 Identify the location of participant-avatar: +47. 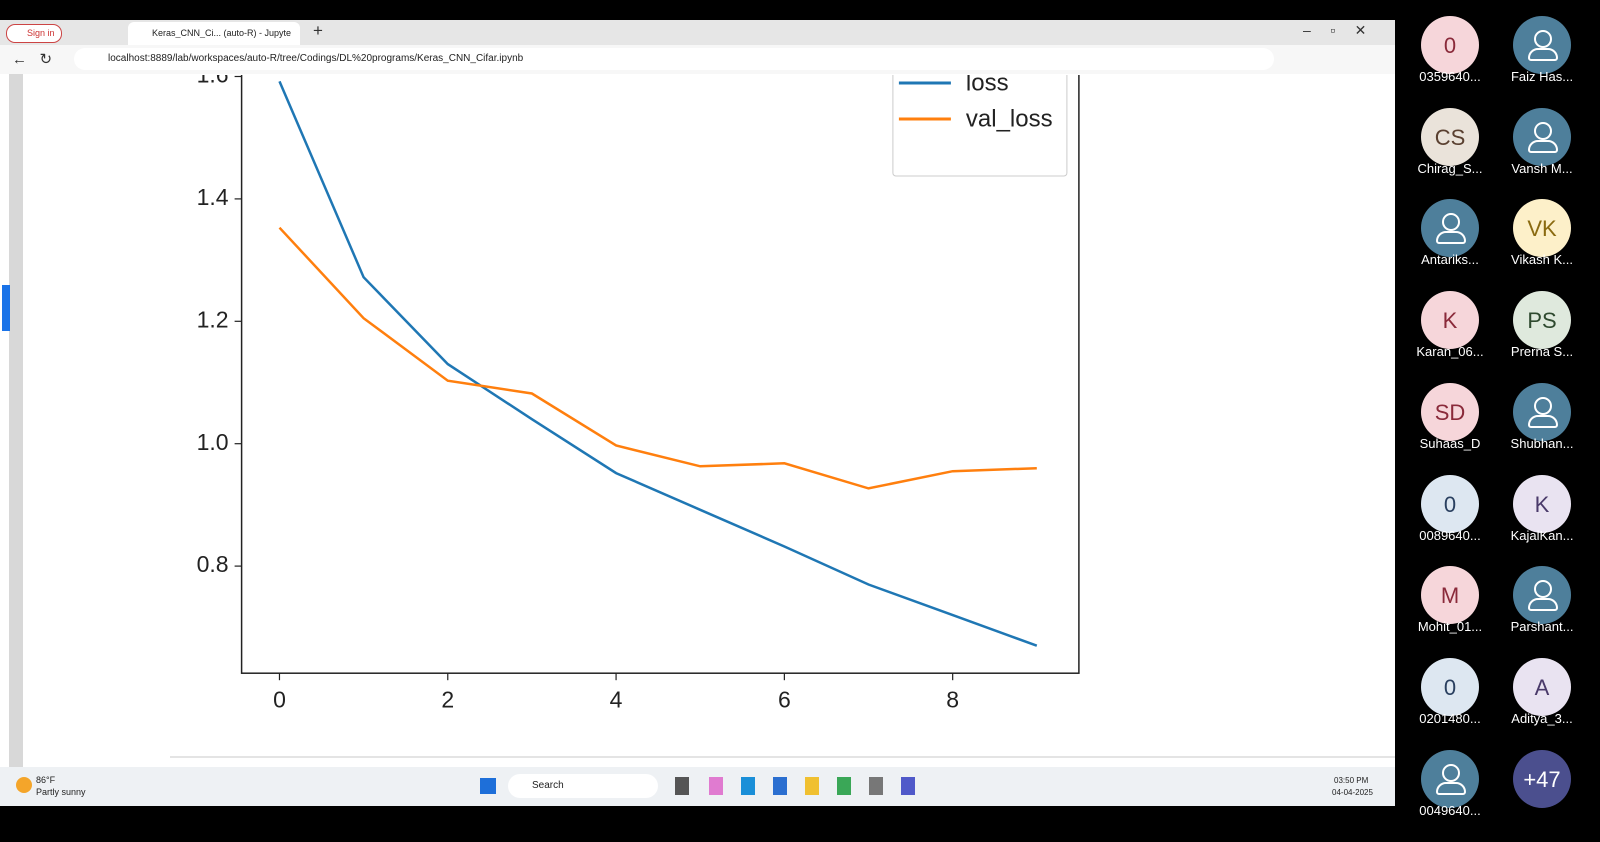
(1542, 778).